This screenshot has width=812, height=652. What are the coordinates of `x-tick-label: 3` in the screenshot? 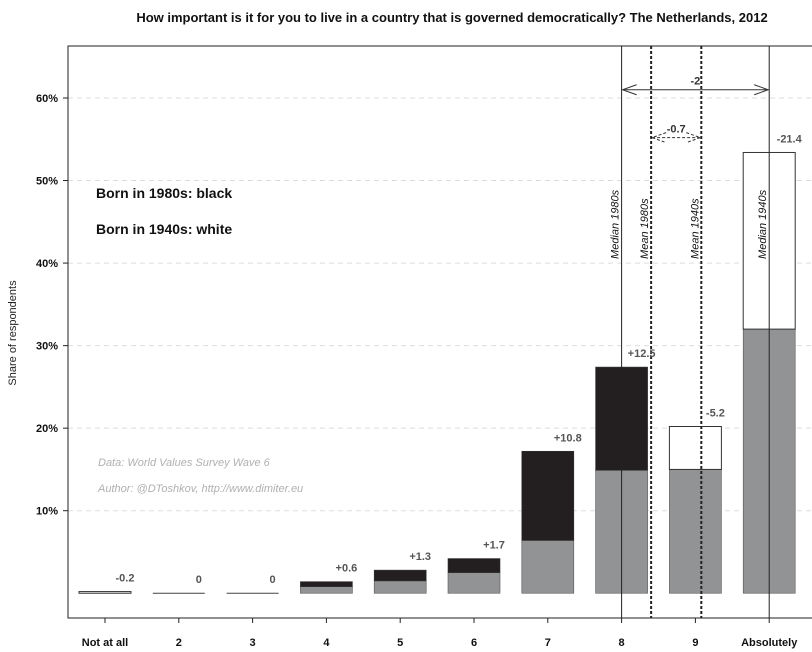 It's located at (253, 643).